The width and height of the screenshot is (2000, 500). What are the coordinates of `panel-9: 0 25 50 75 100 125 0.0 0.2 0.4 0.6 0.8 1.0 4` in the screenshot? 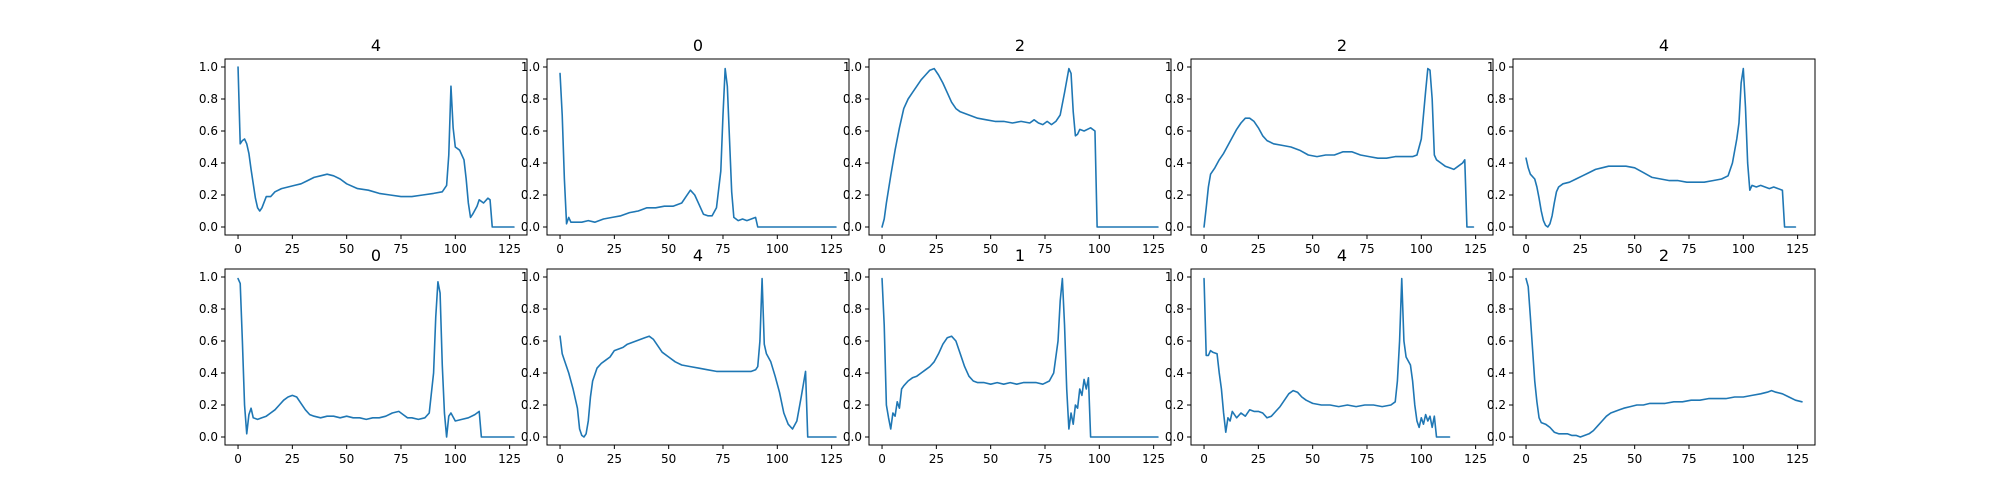 It's located at (1329, 356).